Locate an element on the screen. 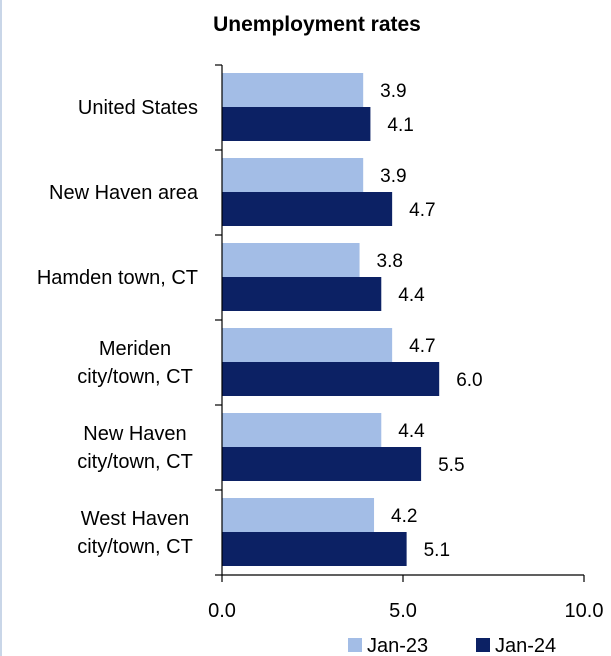 The width and height of the screenshot is (611, 656). category-label-4-line-0: New Haven is located at coordinates (134, 434).